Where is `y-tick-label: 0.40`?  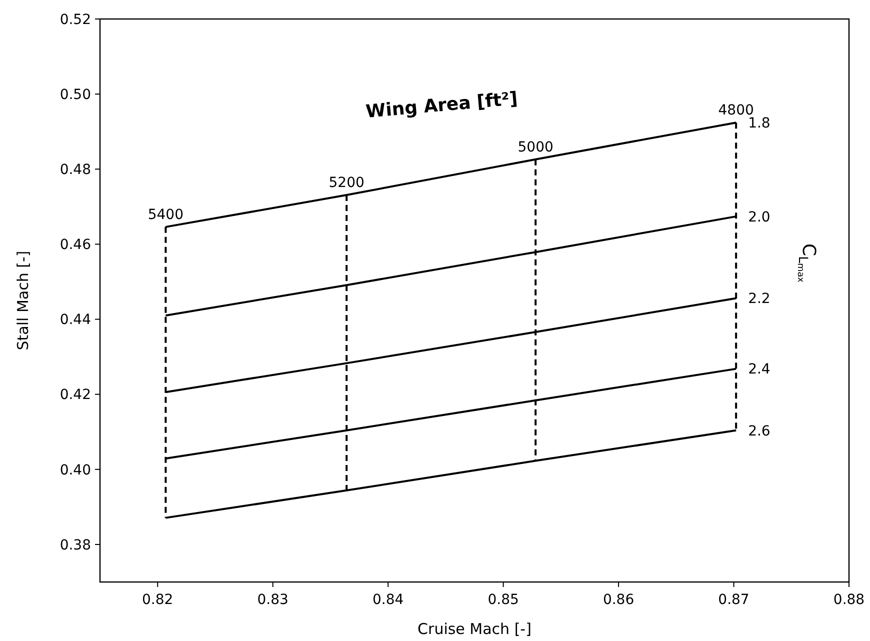 y-tick-label: 0.40 is located at coordinates (75, 470).